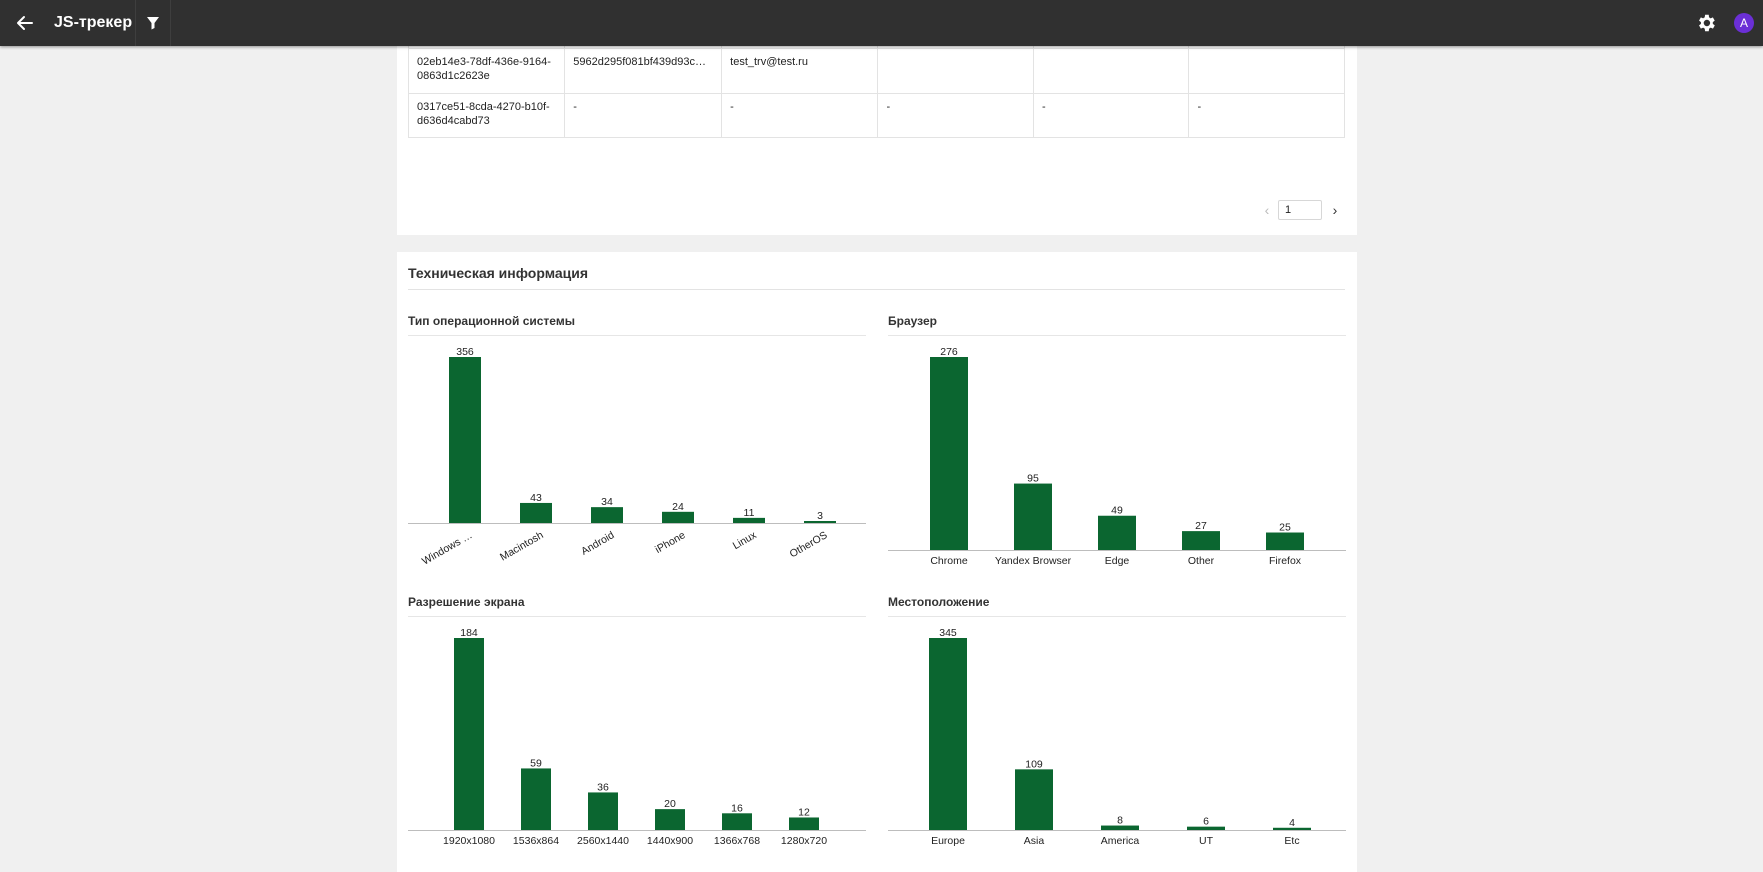 Image resolution: width=1763 pixels, height=872 pixels. What do you see at coordinates (1706, 23) in the screenshot?
I see `gear-icon` at bounding box center [1706, 23].